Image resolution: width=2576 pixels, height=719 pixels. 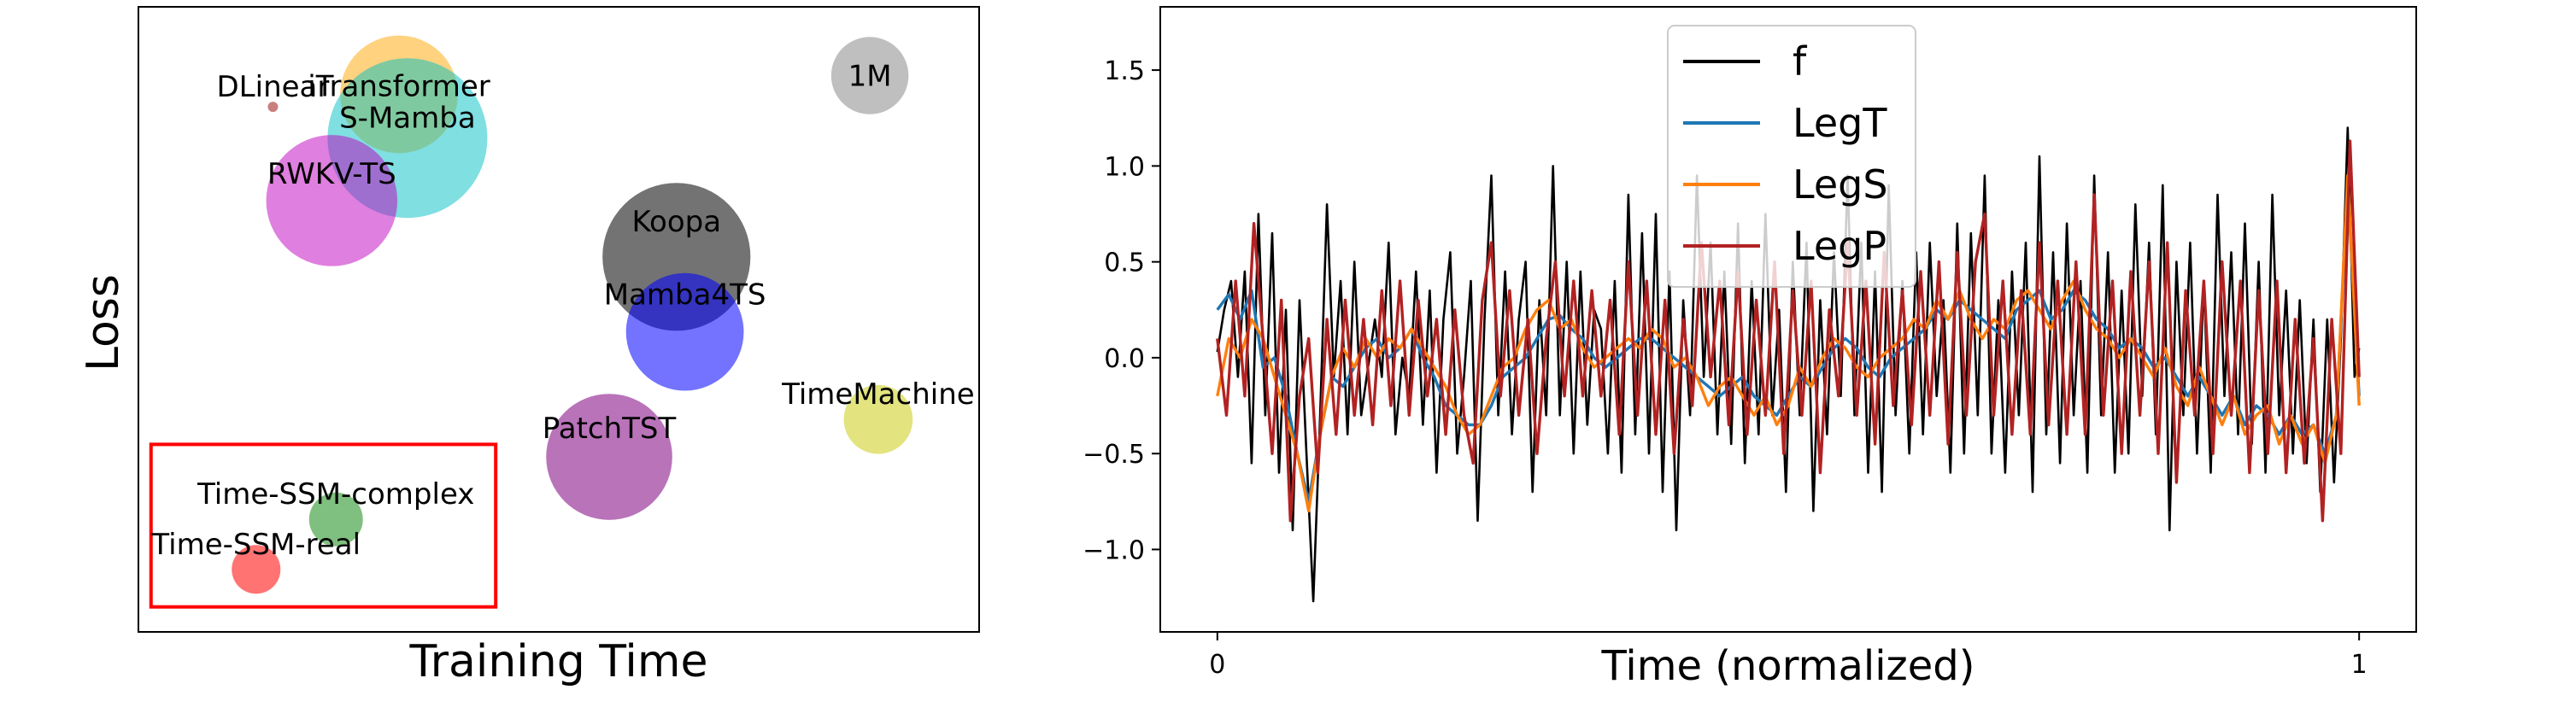 I want to click on y-tick-label: 1.5, so click(x=1124, y=71).